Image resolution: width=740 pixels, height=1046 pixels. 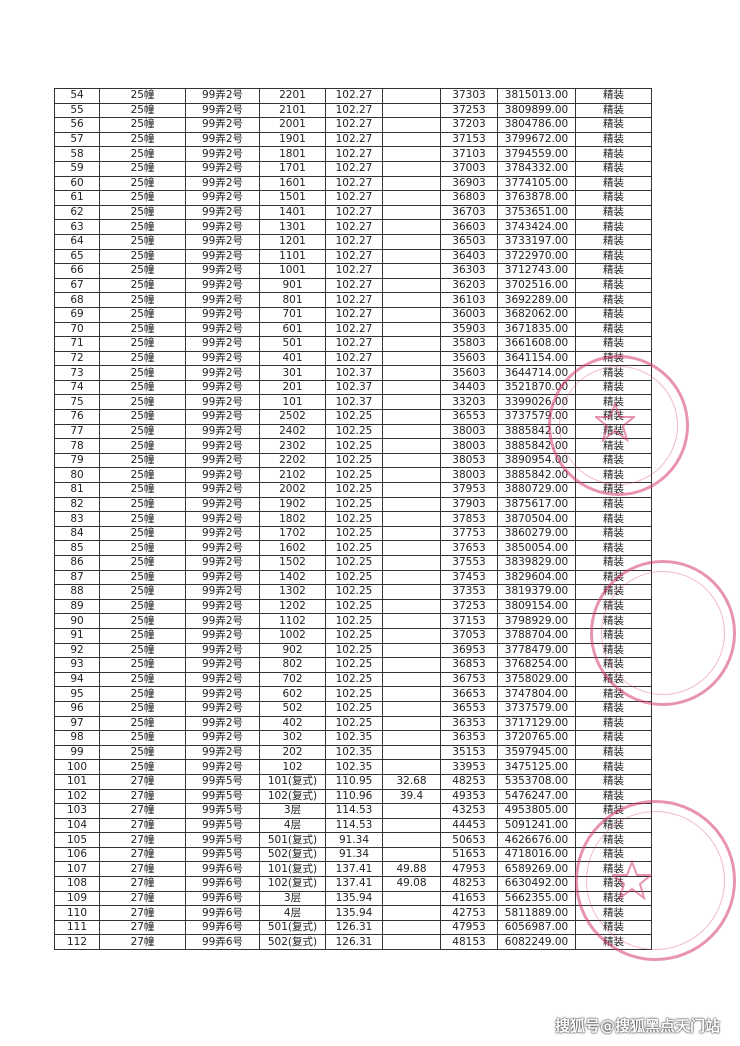 I want to click on table-cell: 3661608.00, so click(x=536, y=344).